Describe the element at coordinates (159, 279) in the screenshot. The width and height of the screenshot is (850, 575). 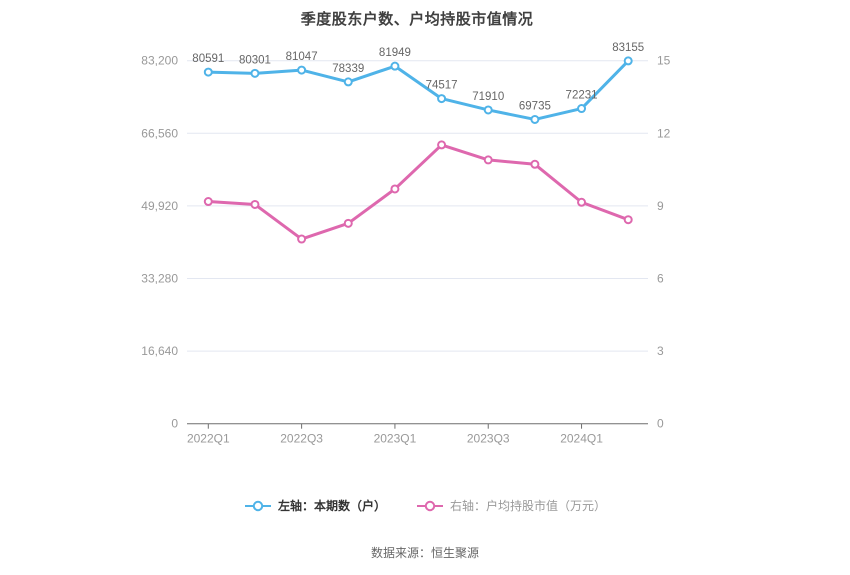
I see `left-axis-tick-label: 33,280` at that location.